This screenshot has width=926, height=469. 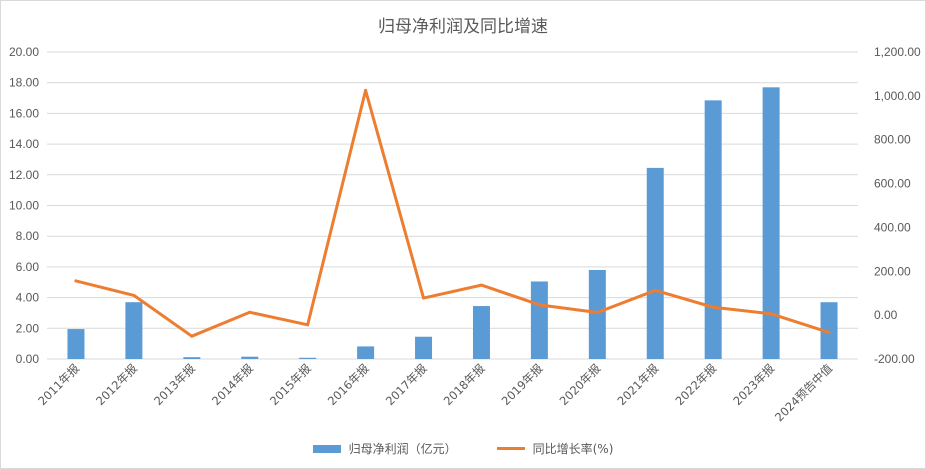 I want to click on category-label: 2020年报, so click(x=580, y=384).